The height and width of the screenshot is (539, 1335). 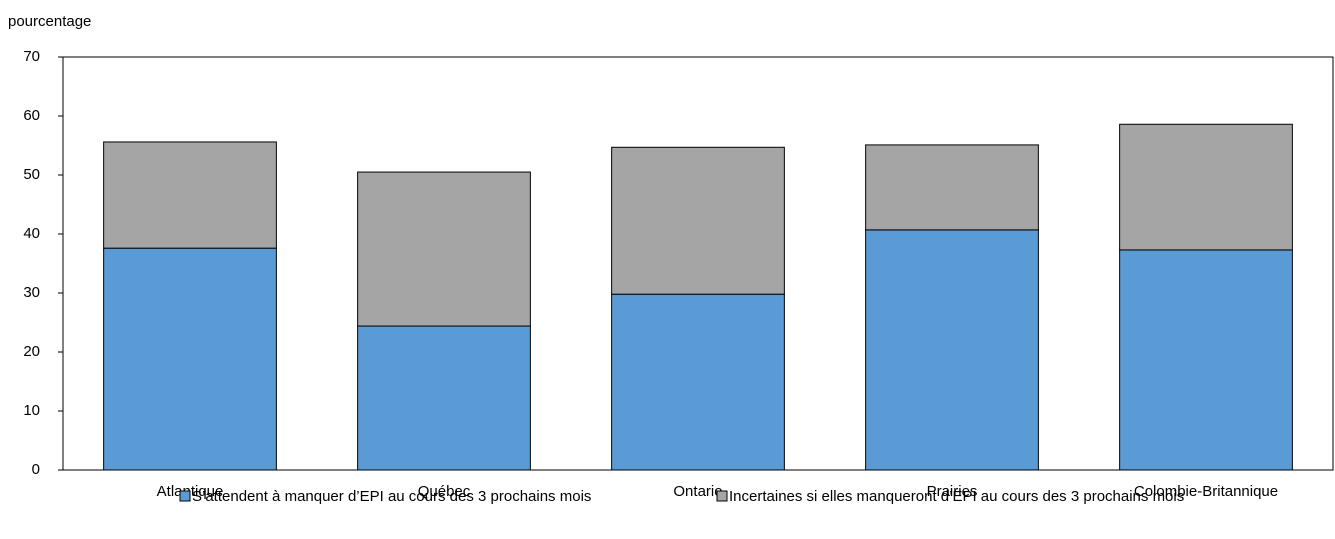 I want to click on x-tick-label: Québec, so click(x=444, y=491).